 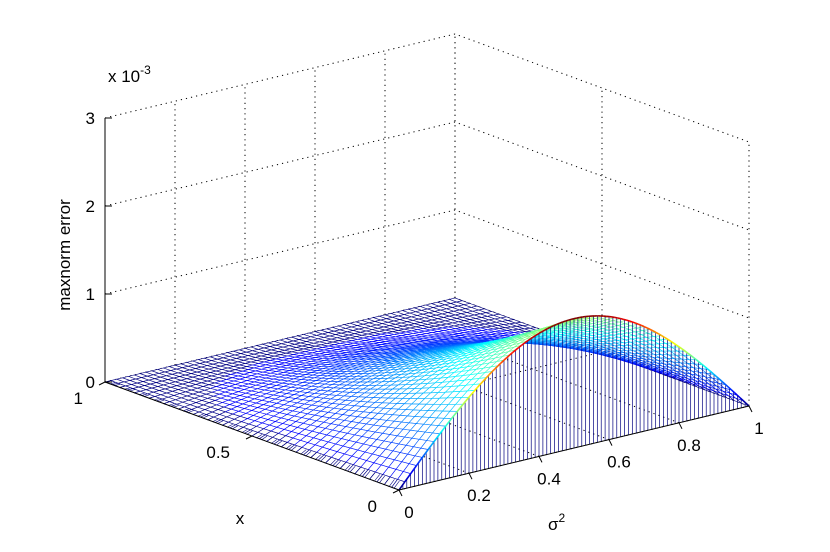 I want to click on y-tick-label: 0, so click(x=408, y=512).